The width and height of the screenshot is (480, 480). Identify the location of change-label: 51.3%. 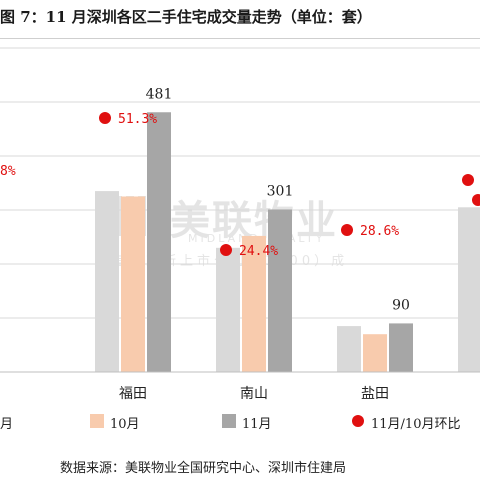
(137, 119).